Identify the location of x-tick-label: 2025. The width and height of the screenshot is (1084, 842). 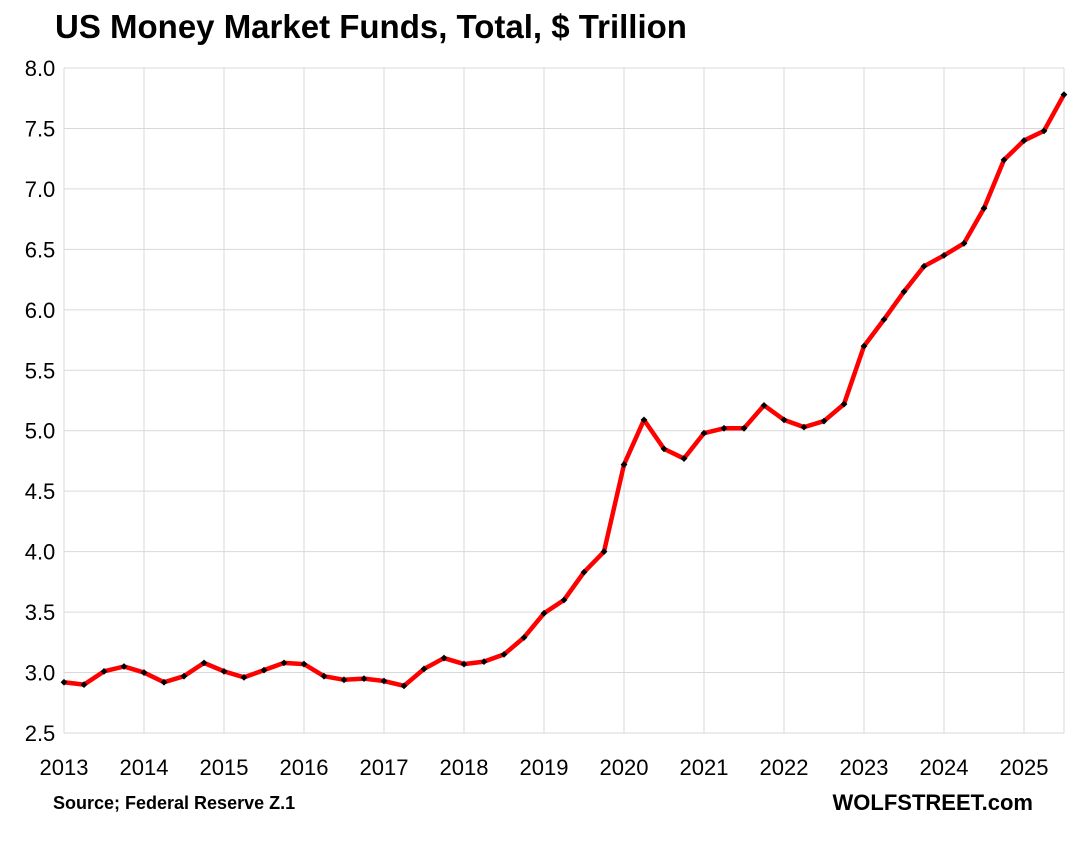
(1024, 767).